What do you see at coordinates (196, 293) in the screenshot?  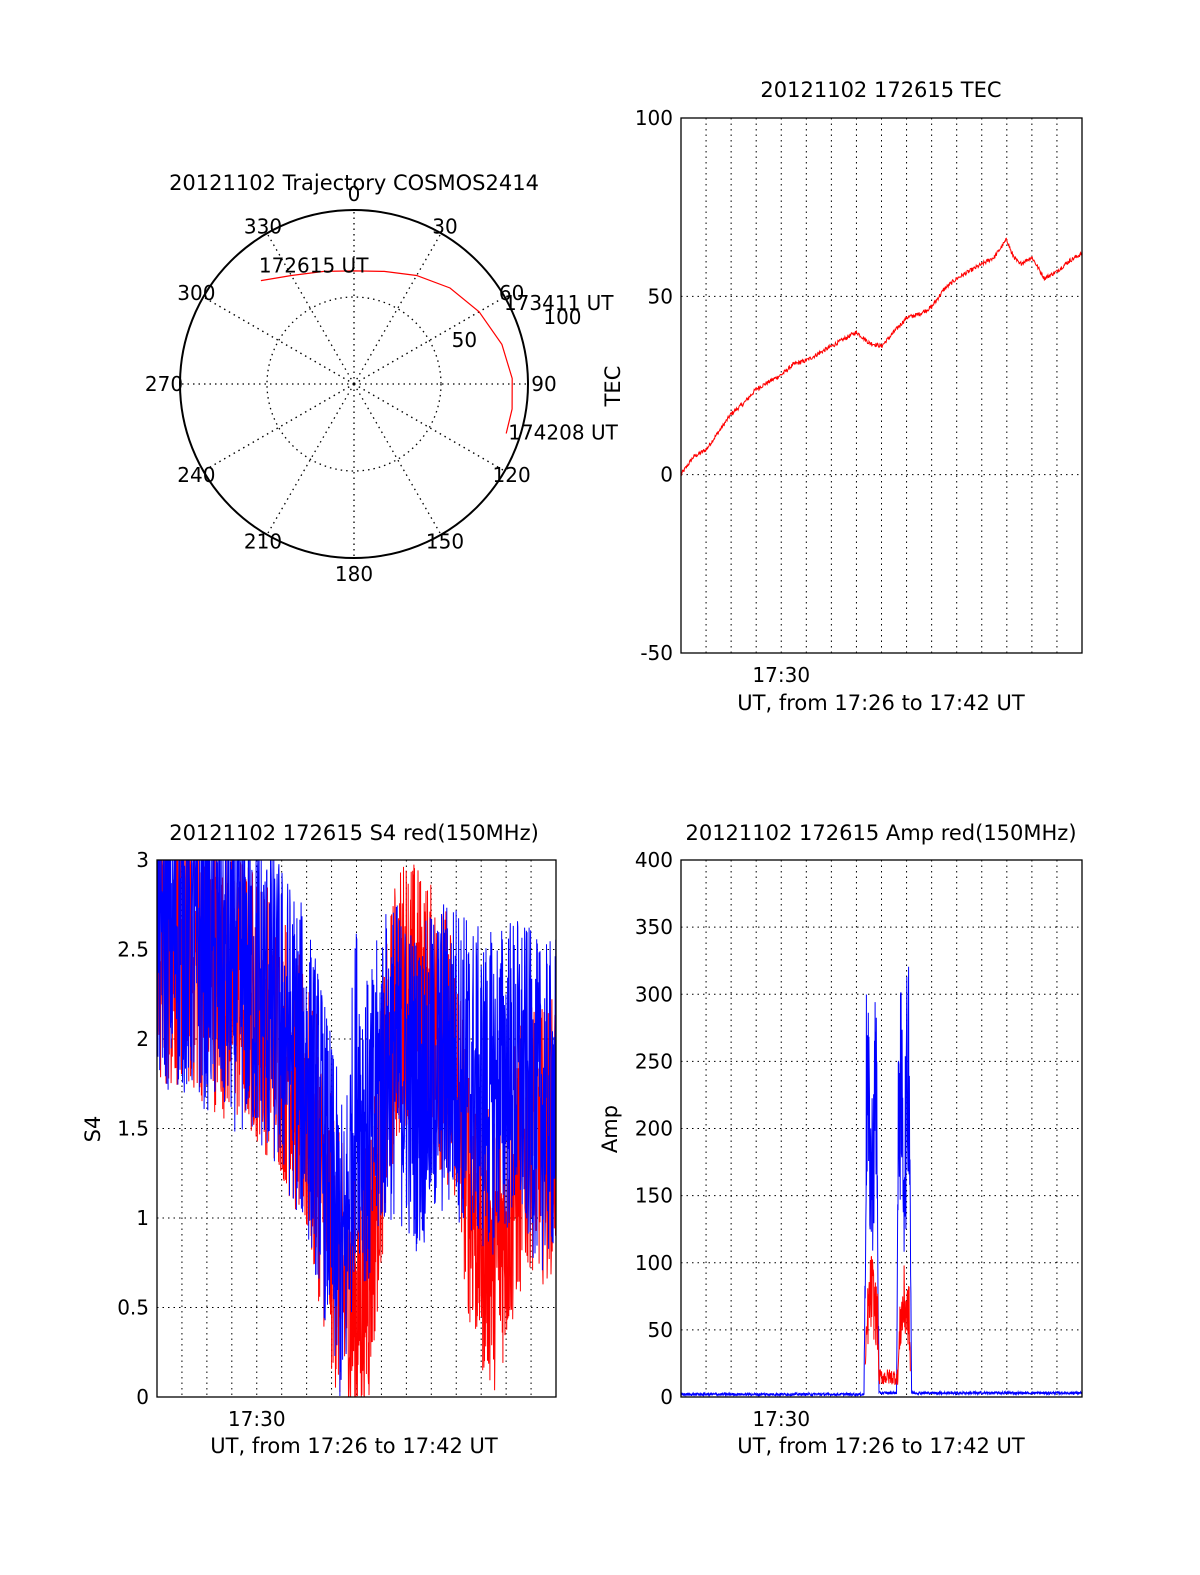 I see `angle-label-300: 300` at bounding box center [196, 293].